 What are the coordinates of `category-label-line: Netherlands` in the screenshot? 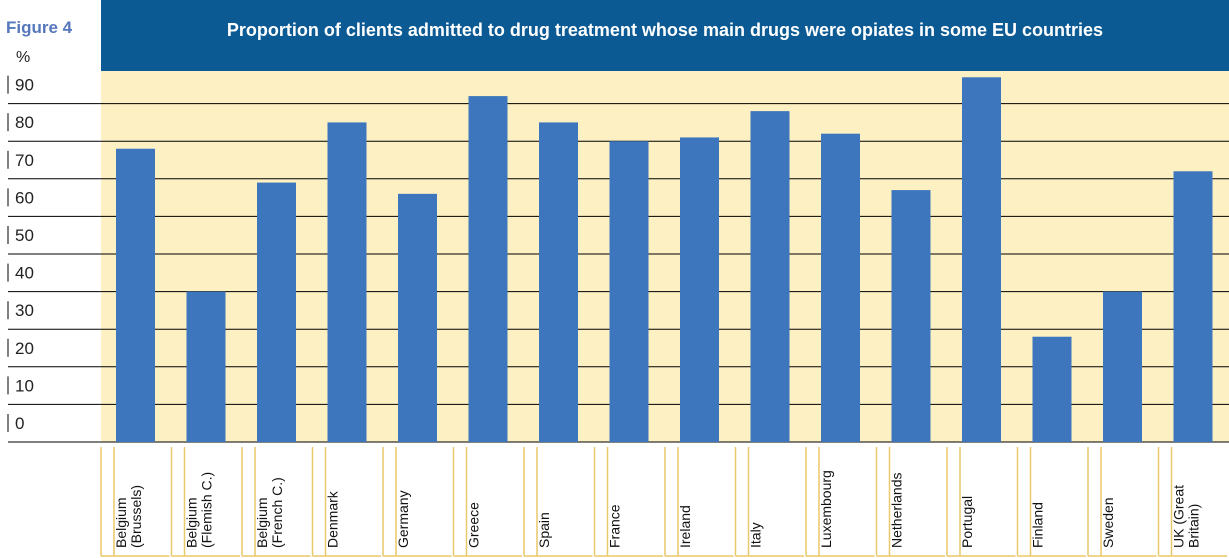 It's located at (897, 511).